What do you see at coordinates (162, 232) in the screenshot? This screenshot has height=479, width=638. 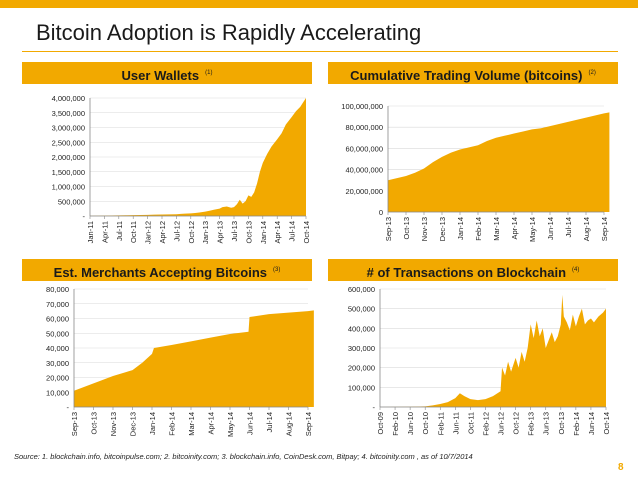 I see `x-tick-label: Apr-12` at bounding box center [162, 232].